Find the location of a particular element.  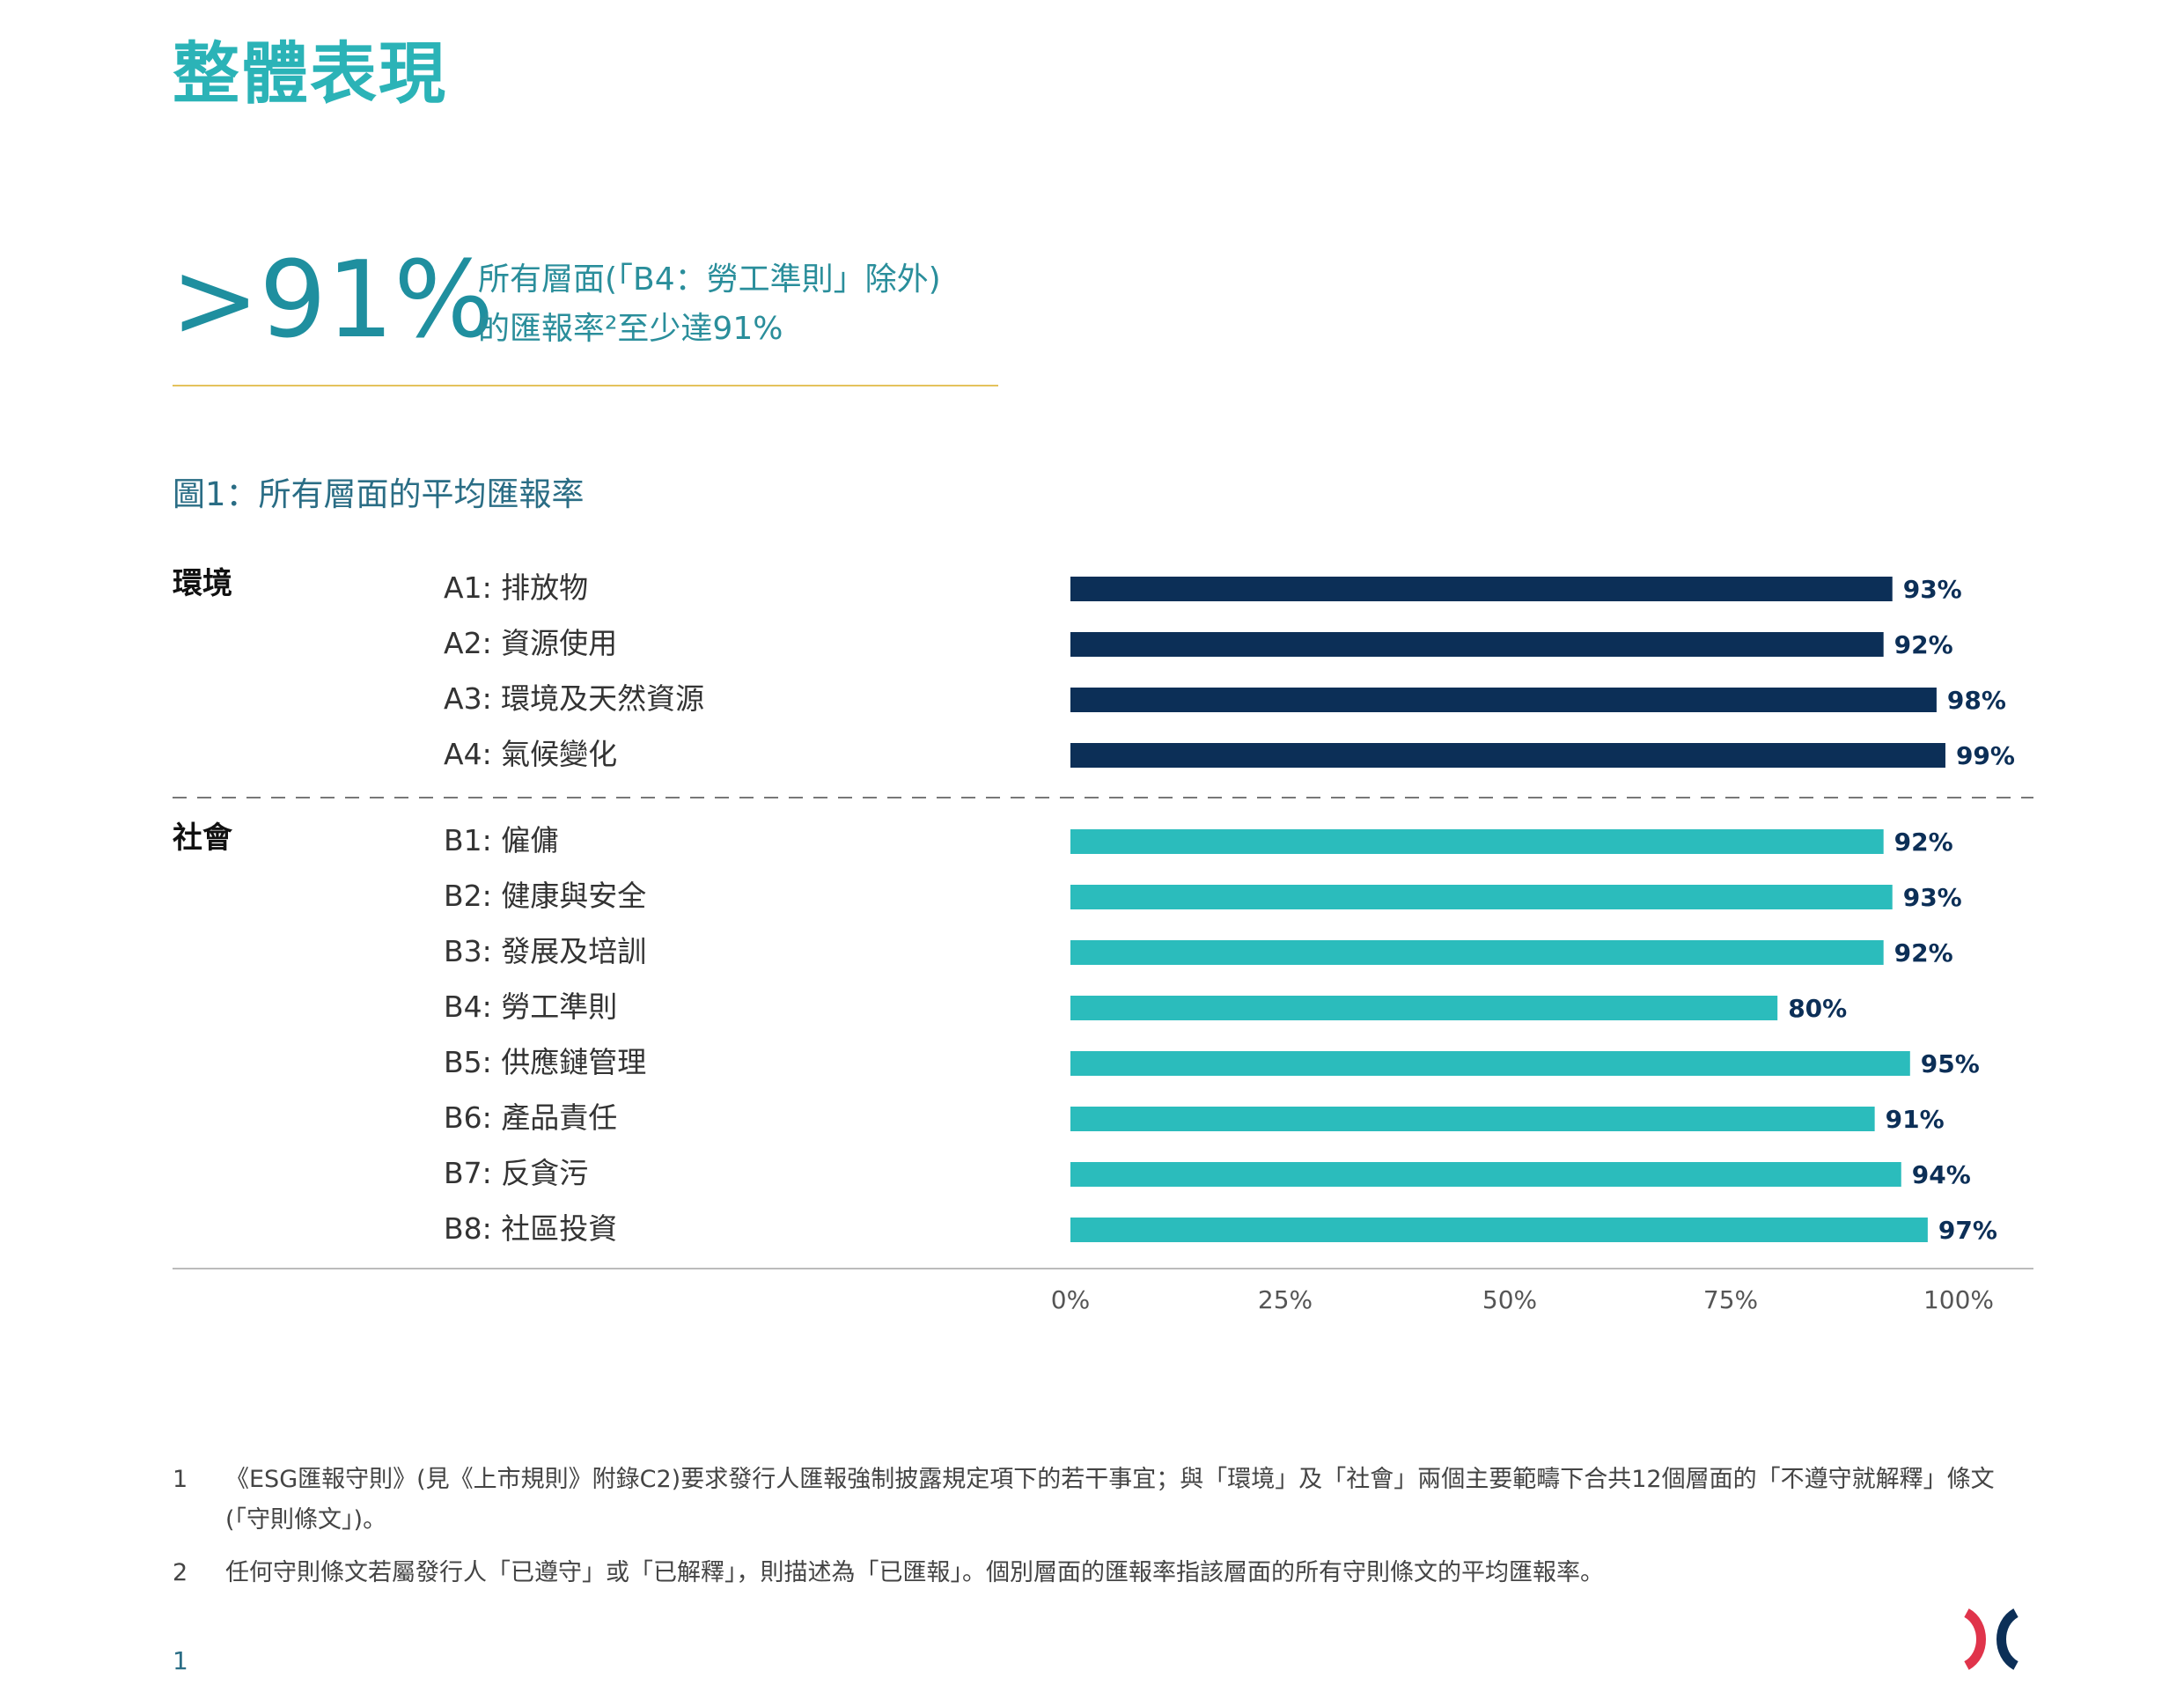

bar-b4 is located at coordinates (1424, 1008).